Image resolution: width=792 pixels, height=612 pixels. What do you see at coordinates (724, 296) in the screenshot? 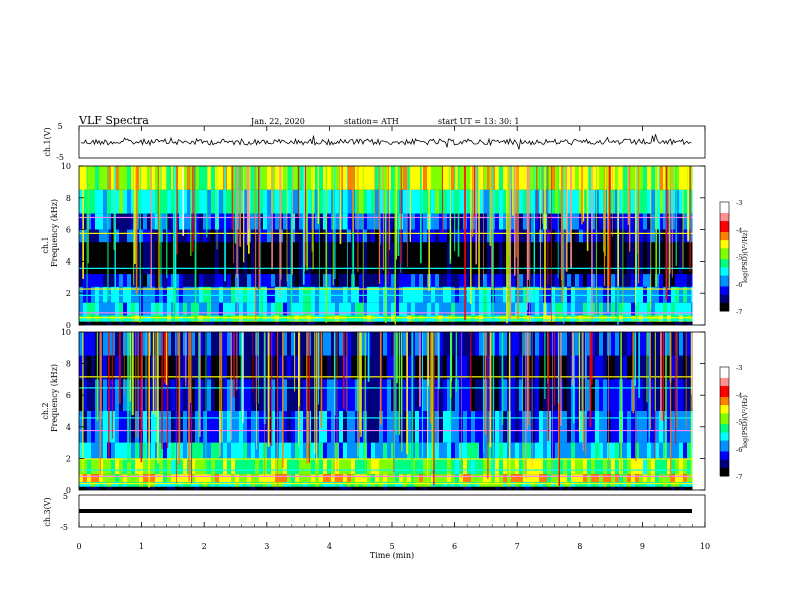
I see `colorbar-cell` at bounding box center [724, 296].